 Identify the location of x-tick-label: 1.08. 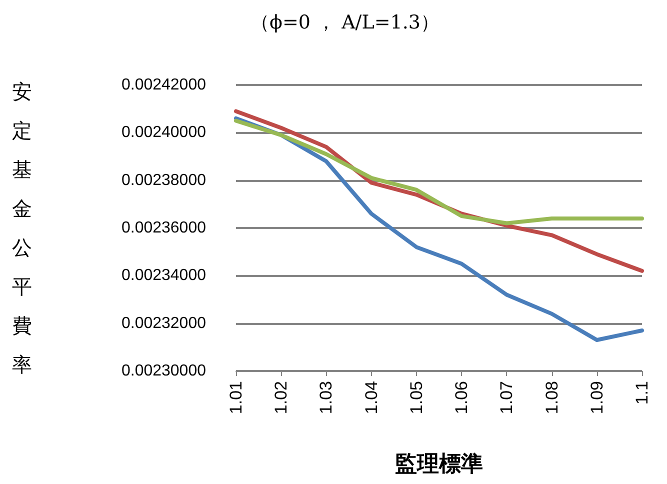
(552, 397).